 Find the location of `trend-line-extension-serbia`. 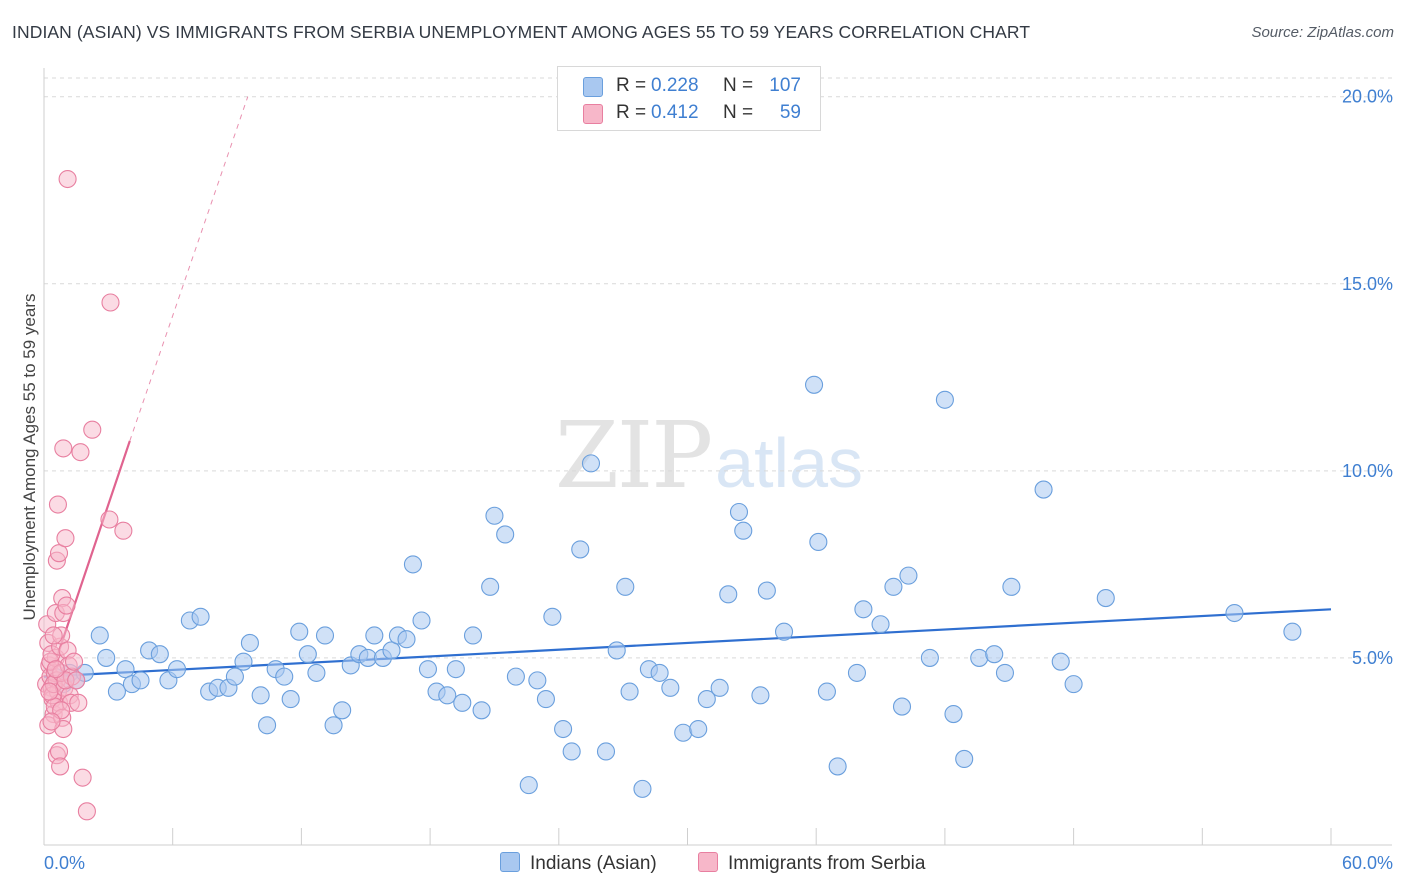

trend-line-extension-serbia is located at coordinates (189, 269).